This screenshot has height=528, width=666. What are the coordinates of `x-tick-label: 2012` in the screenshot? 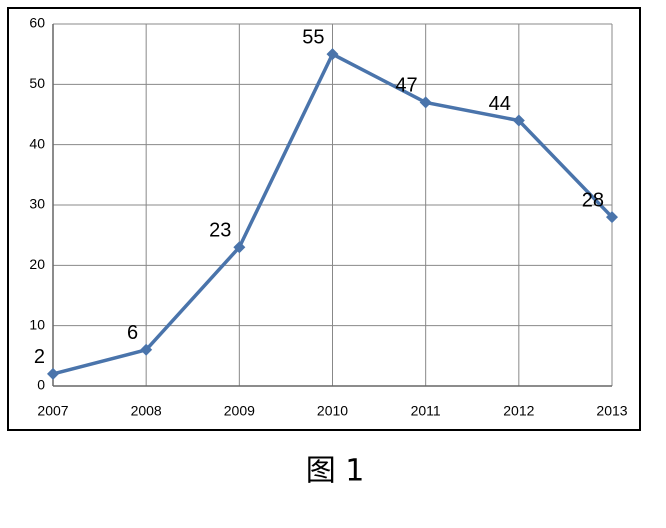 It's located at (518, 411).